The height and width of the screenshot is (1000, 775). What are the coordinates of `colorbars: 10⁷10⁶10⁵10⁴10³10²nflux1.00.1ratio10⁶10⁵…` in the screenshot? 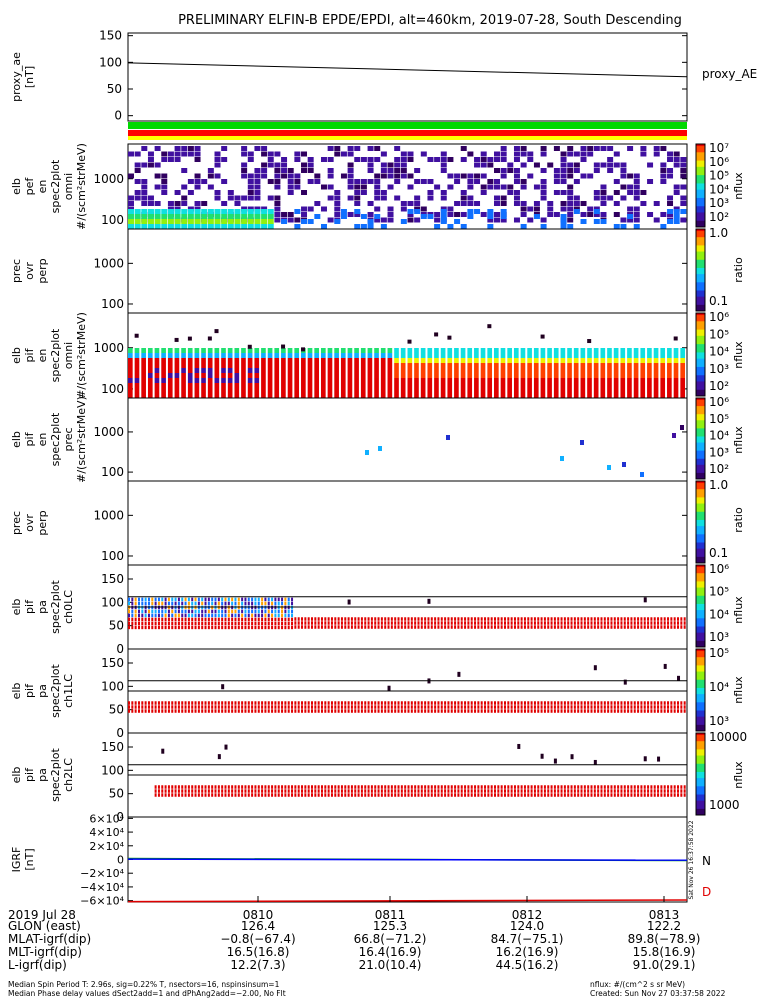 It's located at (721, 478).